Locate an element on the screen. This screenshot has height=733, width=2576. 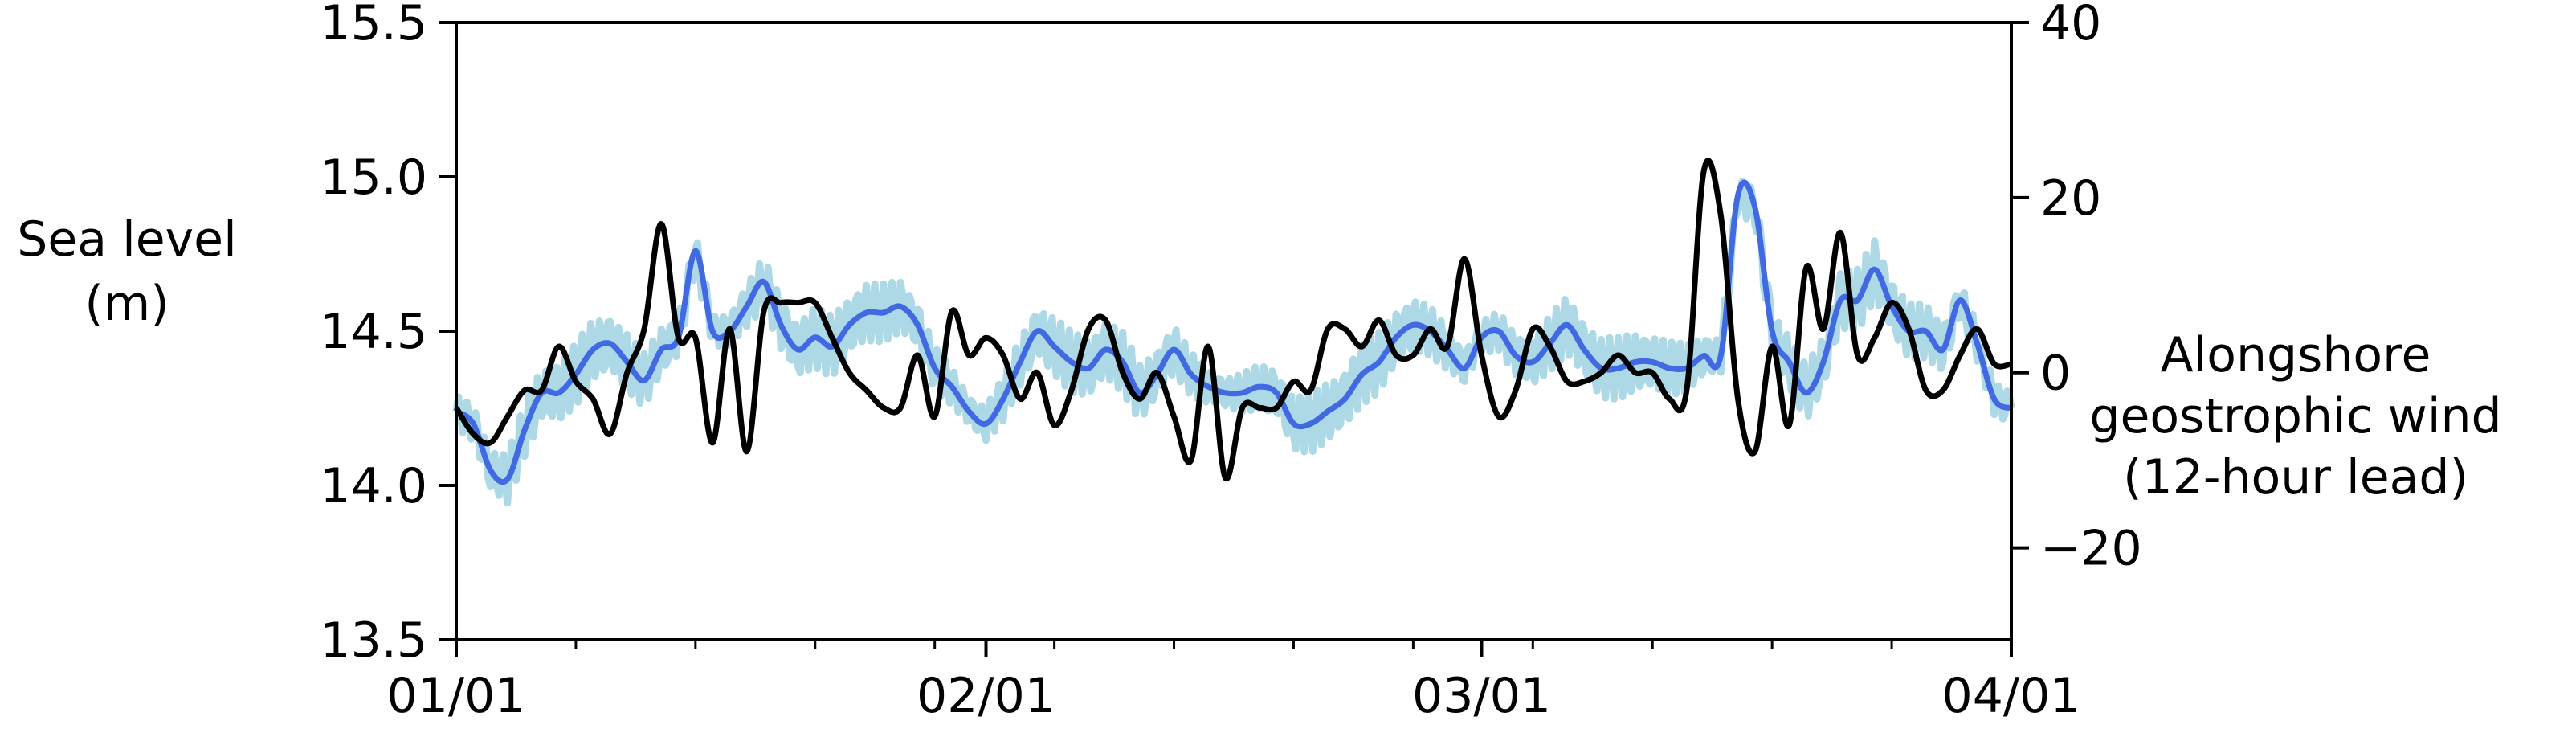
right-y-tick-label: 40 is located at coordinates (2070, 25).